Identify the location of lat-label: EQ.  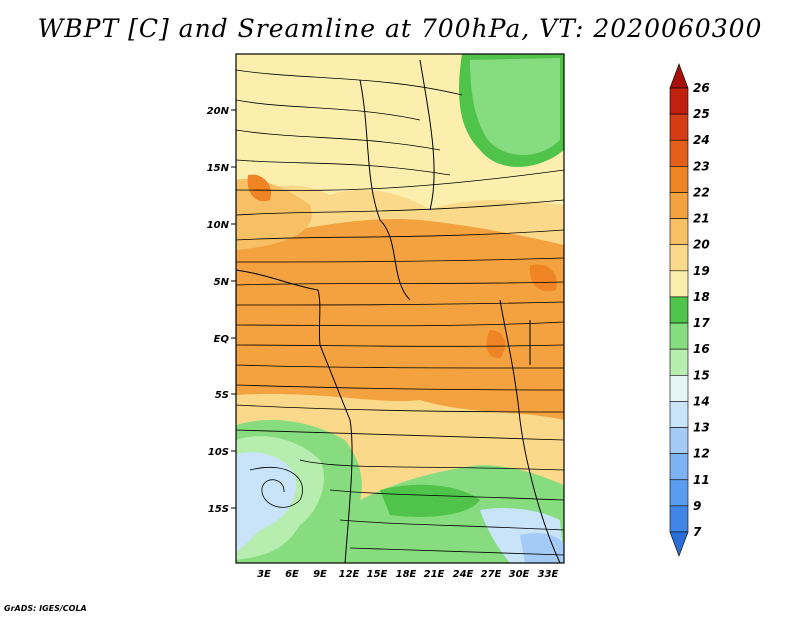
(222, 339).